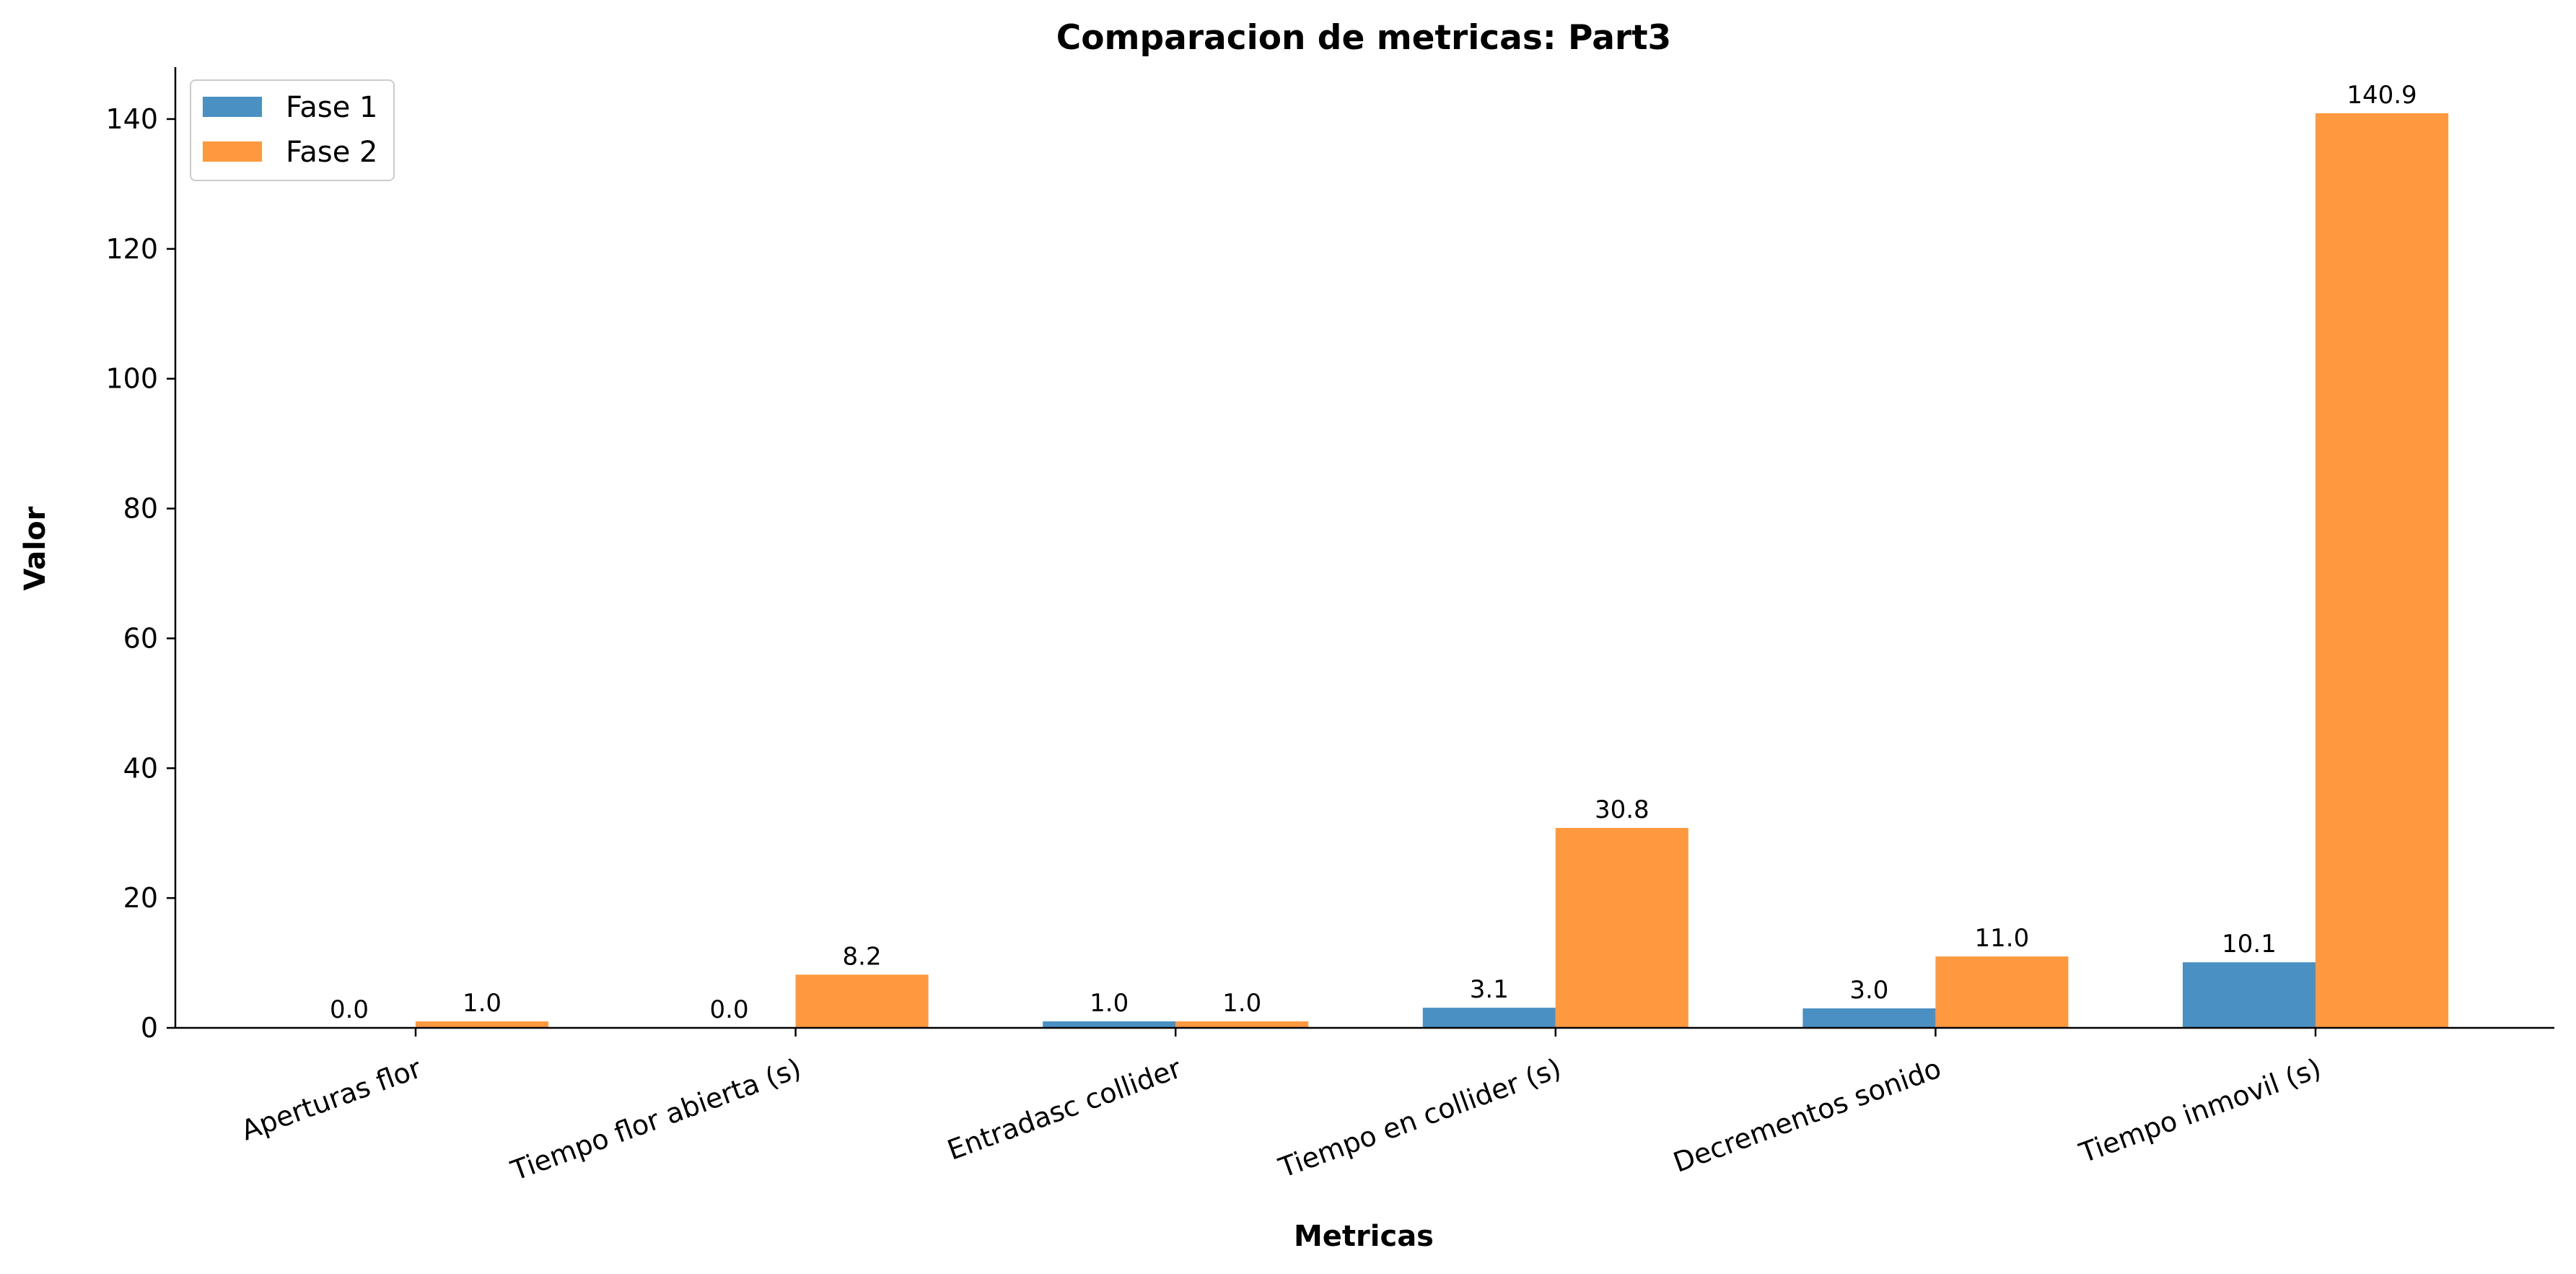 The height and width of the screenshot is (1274, 2576). What do you see at coordinates (2249, 944) in the screenshot?
I see `data-label-fase-1-tiempo-inmovil-s: 10.1` at bounding box center [2249, 944].